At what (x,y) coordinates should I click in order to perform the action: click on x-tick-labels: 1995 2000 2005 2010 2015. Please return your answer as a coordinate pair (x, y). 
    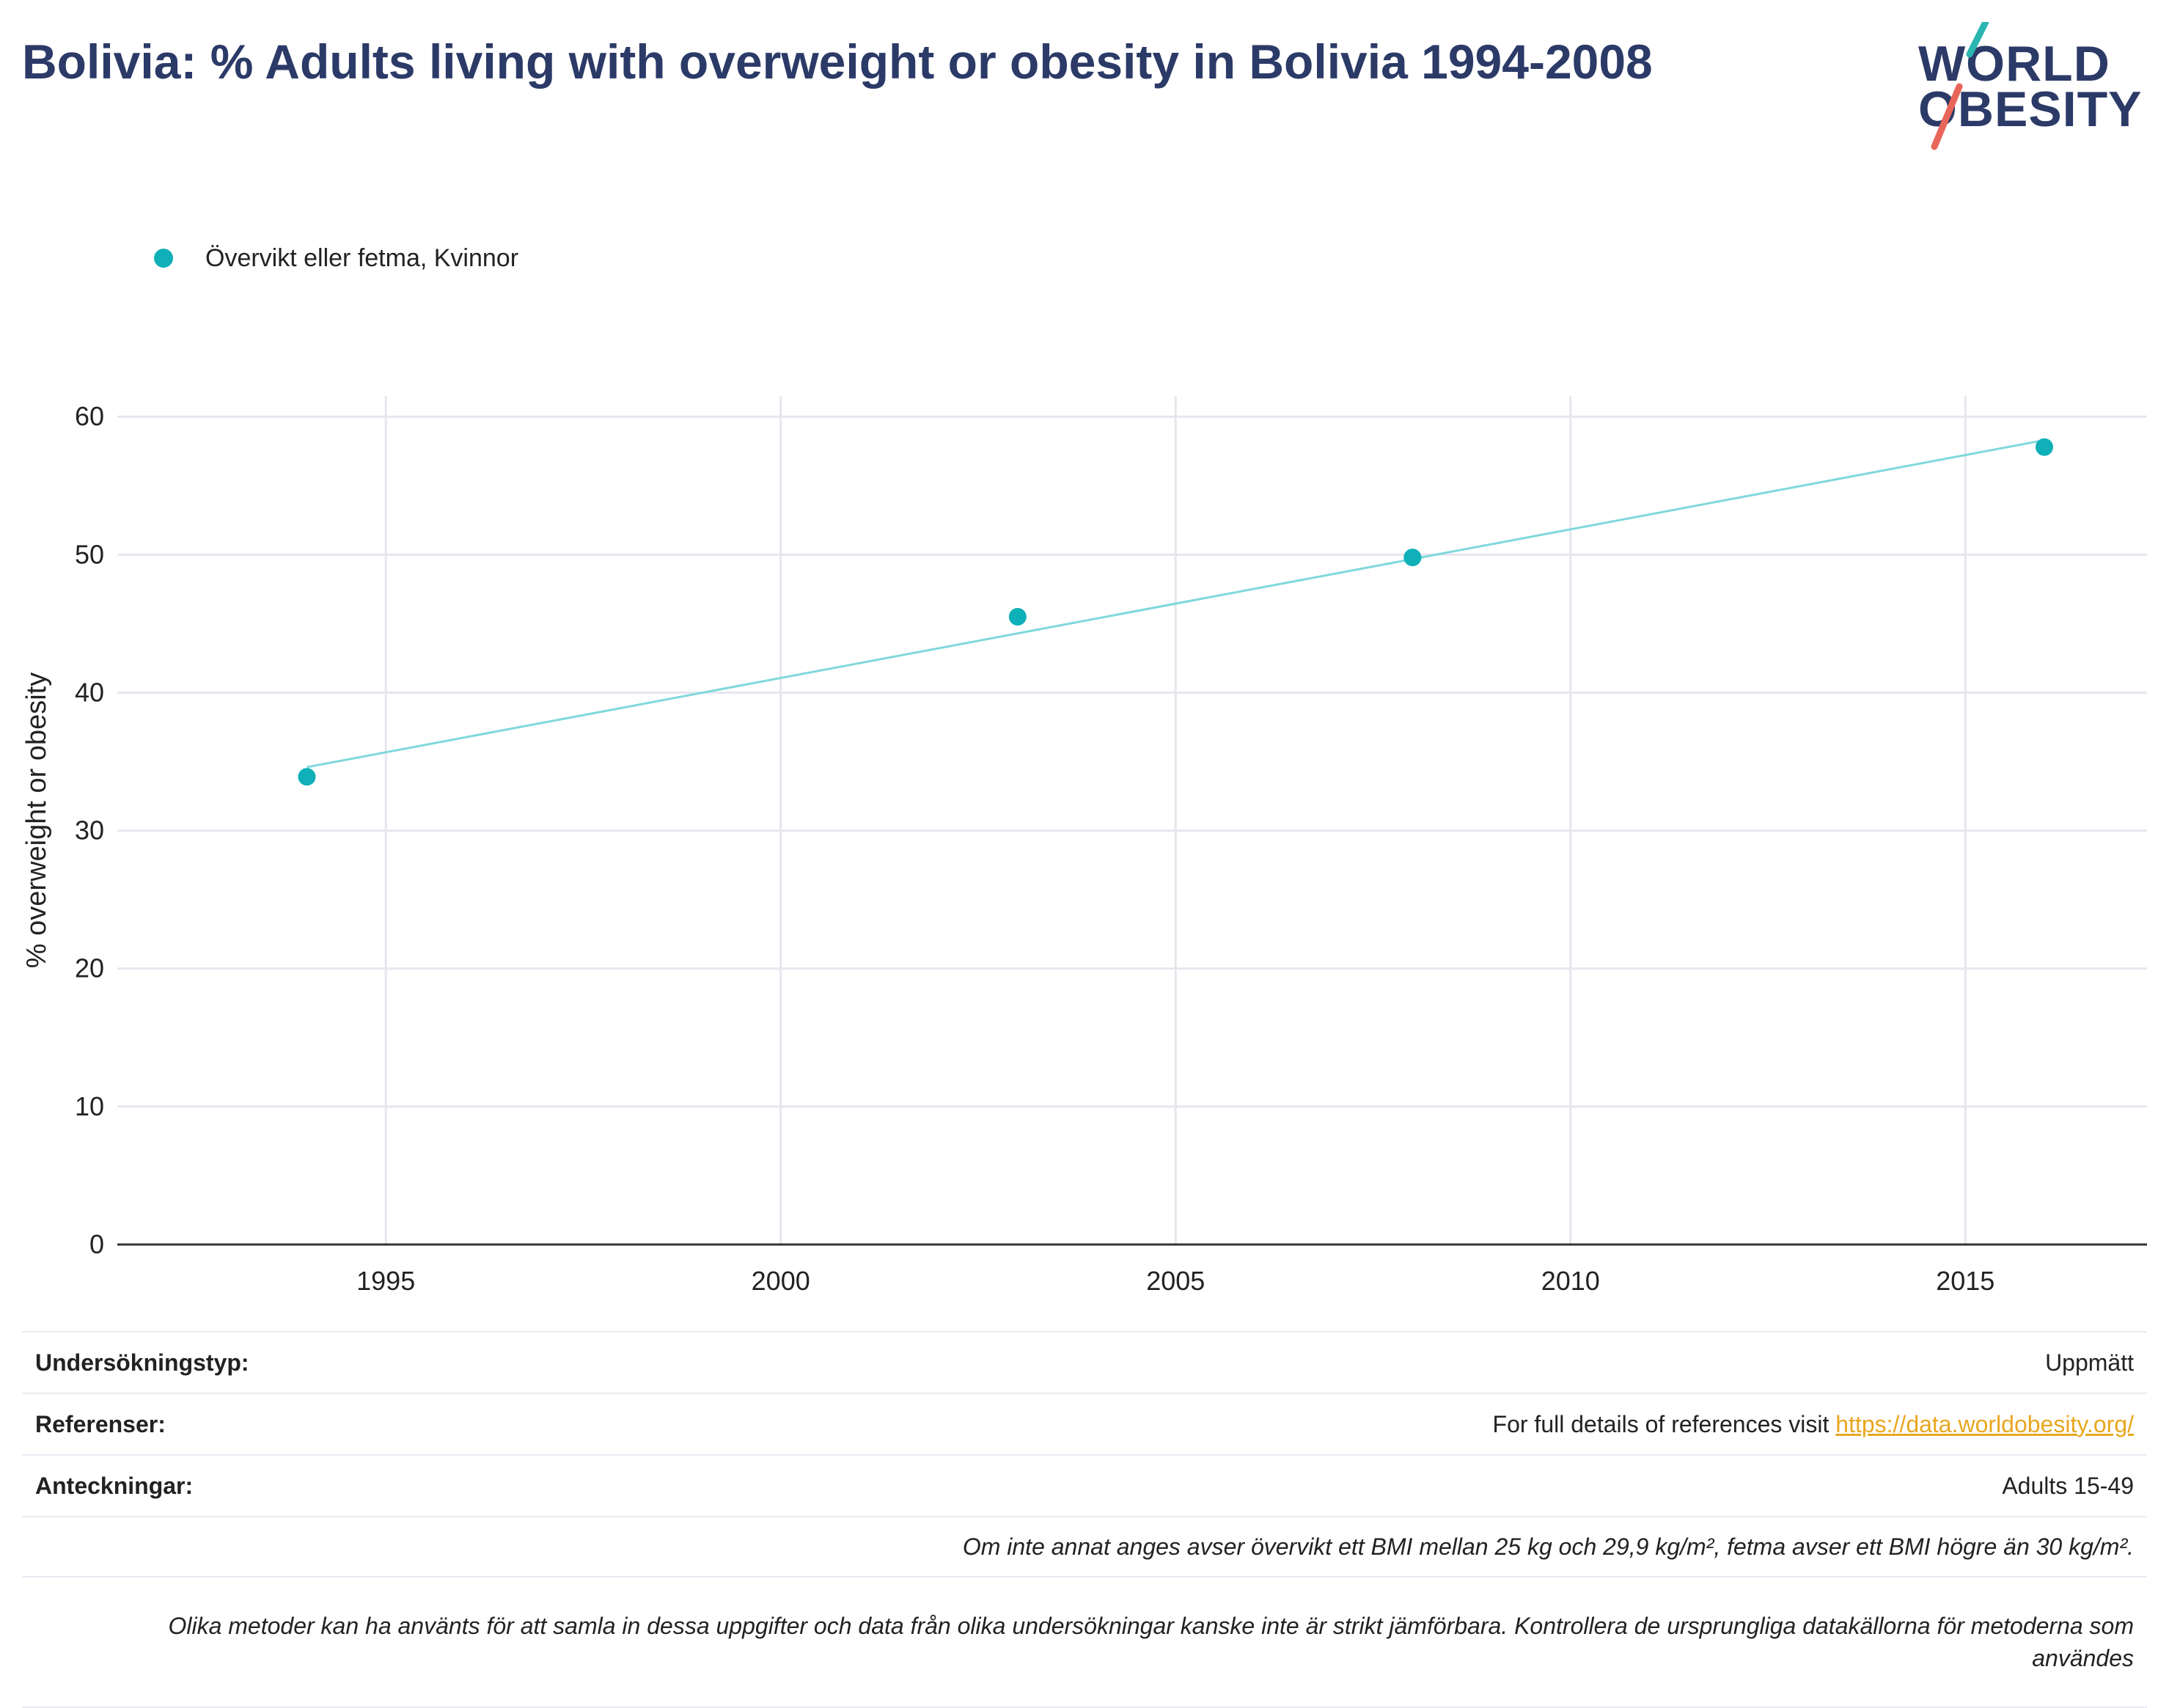
    Looking at the image, I should click on (1175, 1281).